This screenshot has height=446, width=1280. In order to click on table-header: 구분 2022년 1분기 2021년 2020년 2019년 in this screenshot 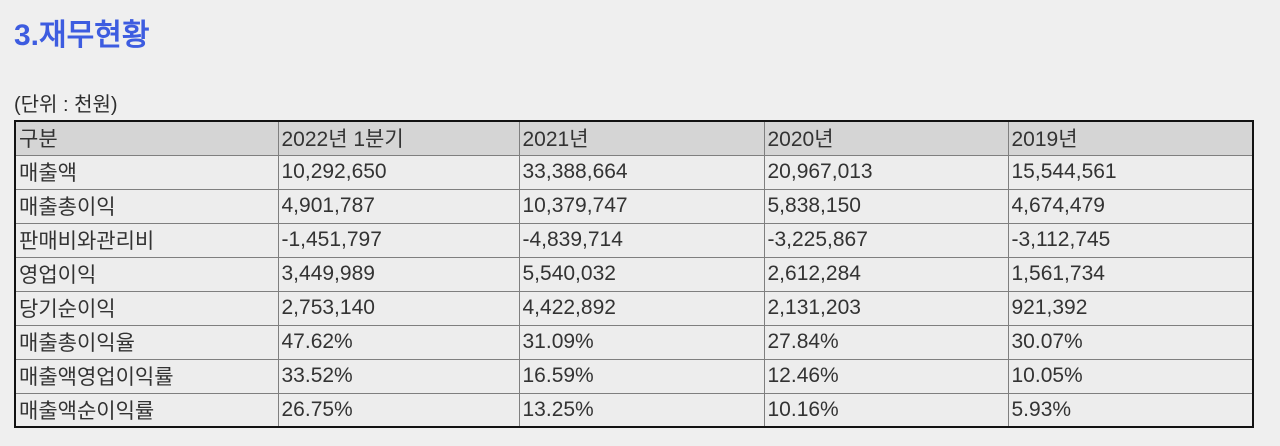, I will do `click(634, 138)`.